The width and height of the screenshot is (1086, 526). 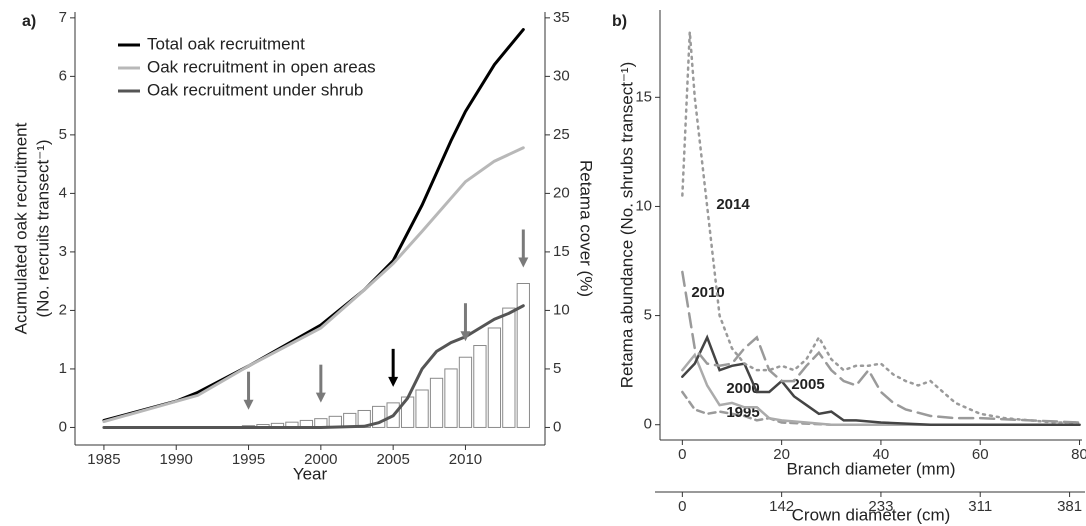 What do you see at coordinates (176, 459) in the screenshot?
I see `x-tick-label: 1990` at bounding box center [176, 459].